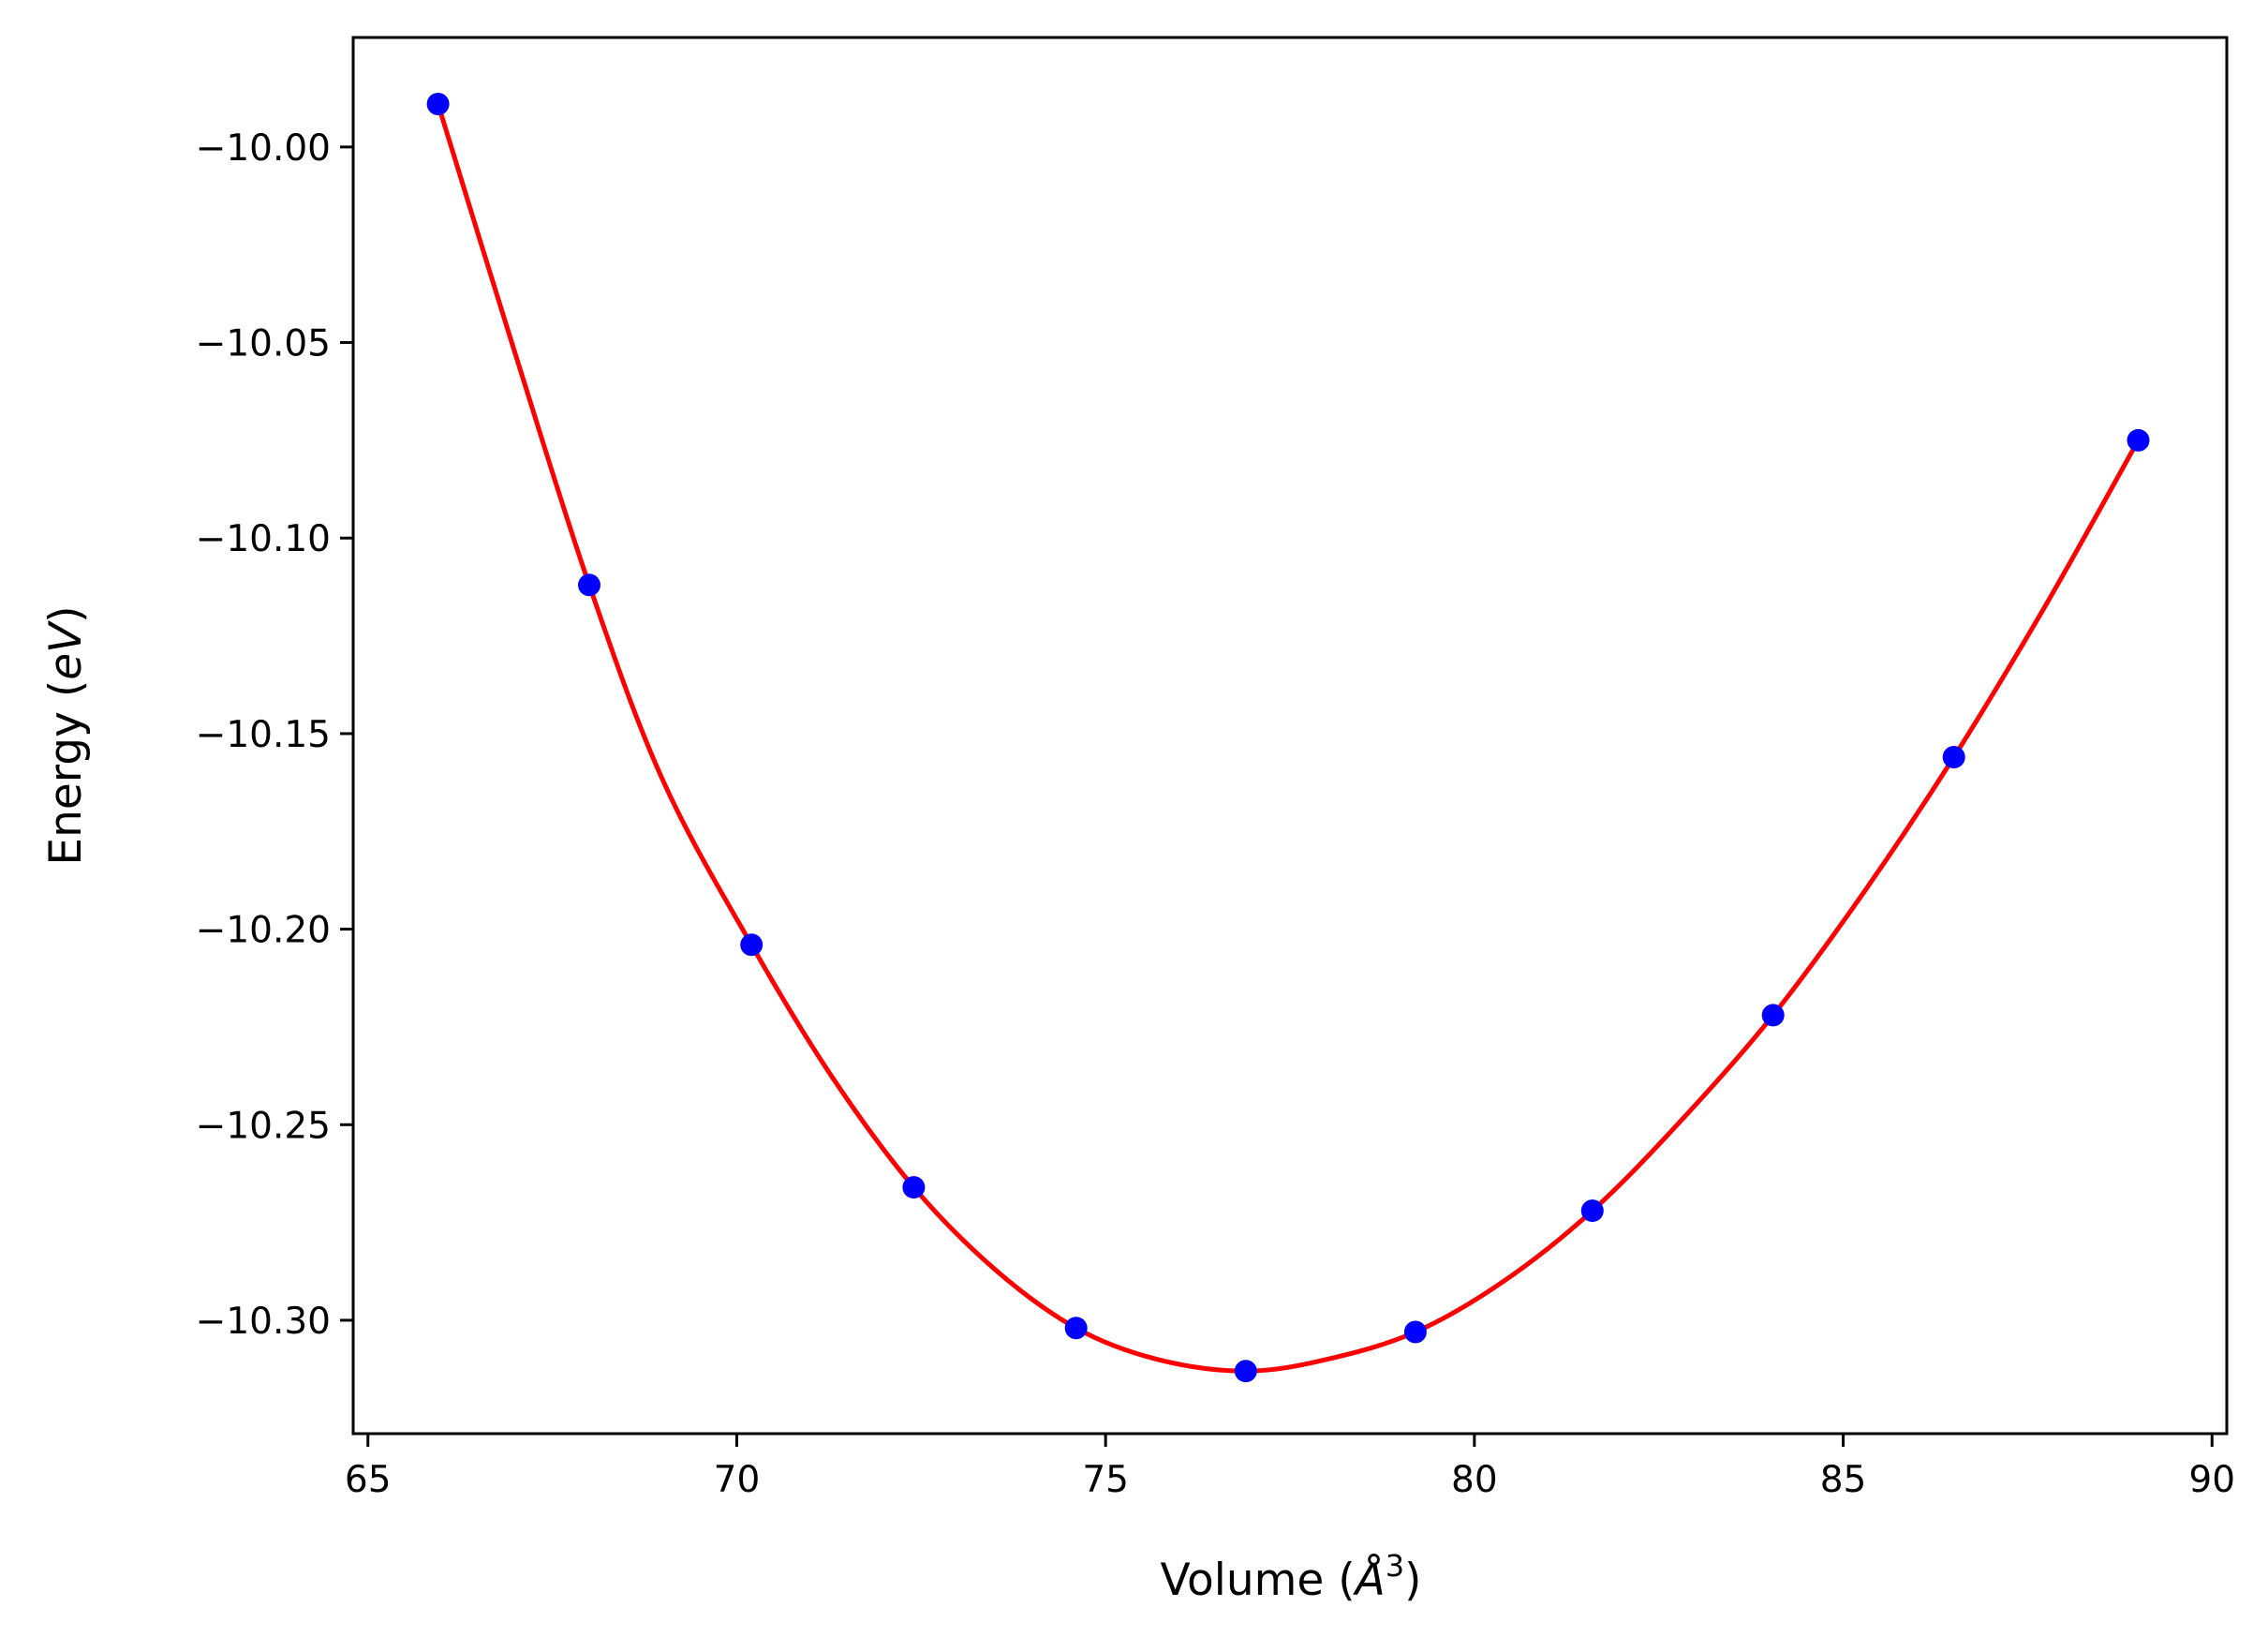 The width and height of the screenshot is (2268, 1637). Describe the element at coordinates (368, 1480) in the screenshot. I see `x-tick-label: 65` at that location.